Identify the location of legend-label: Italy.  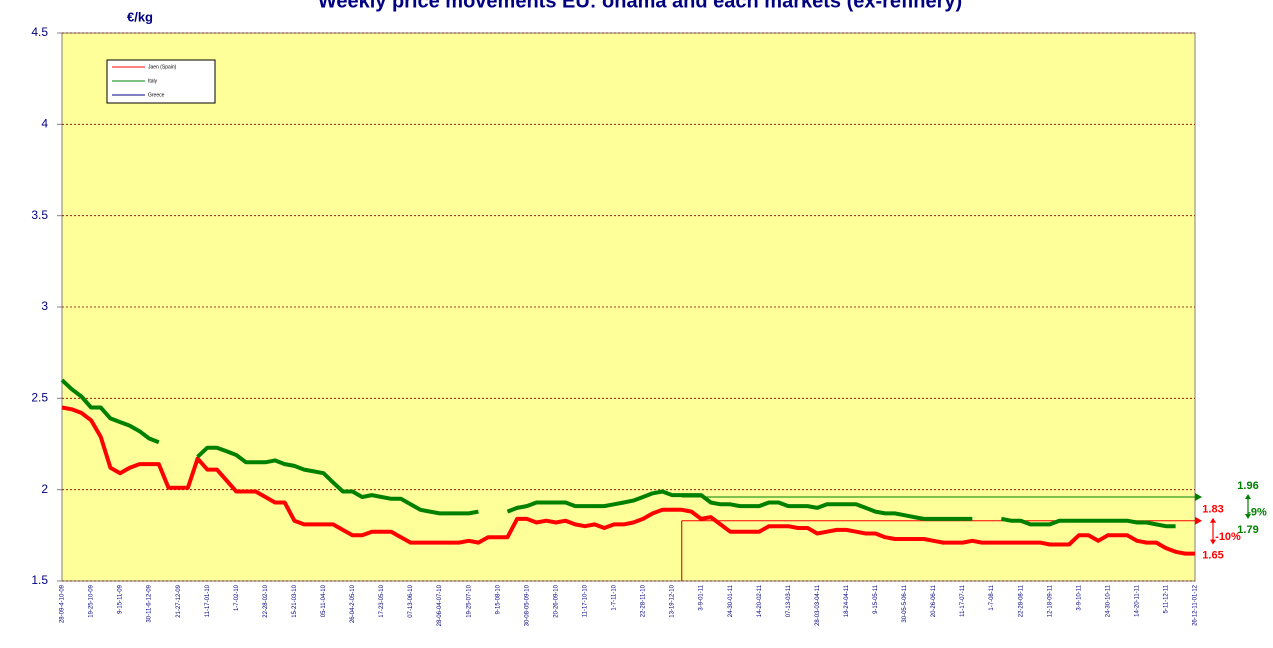
(153, 81).